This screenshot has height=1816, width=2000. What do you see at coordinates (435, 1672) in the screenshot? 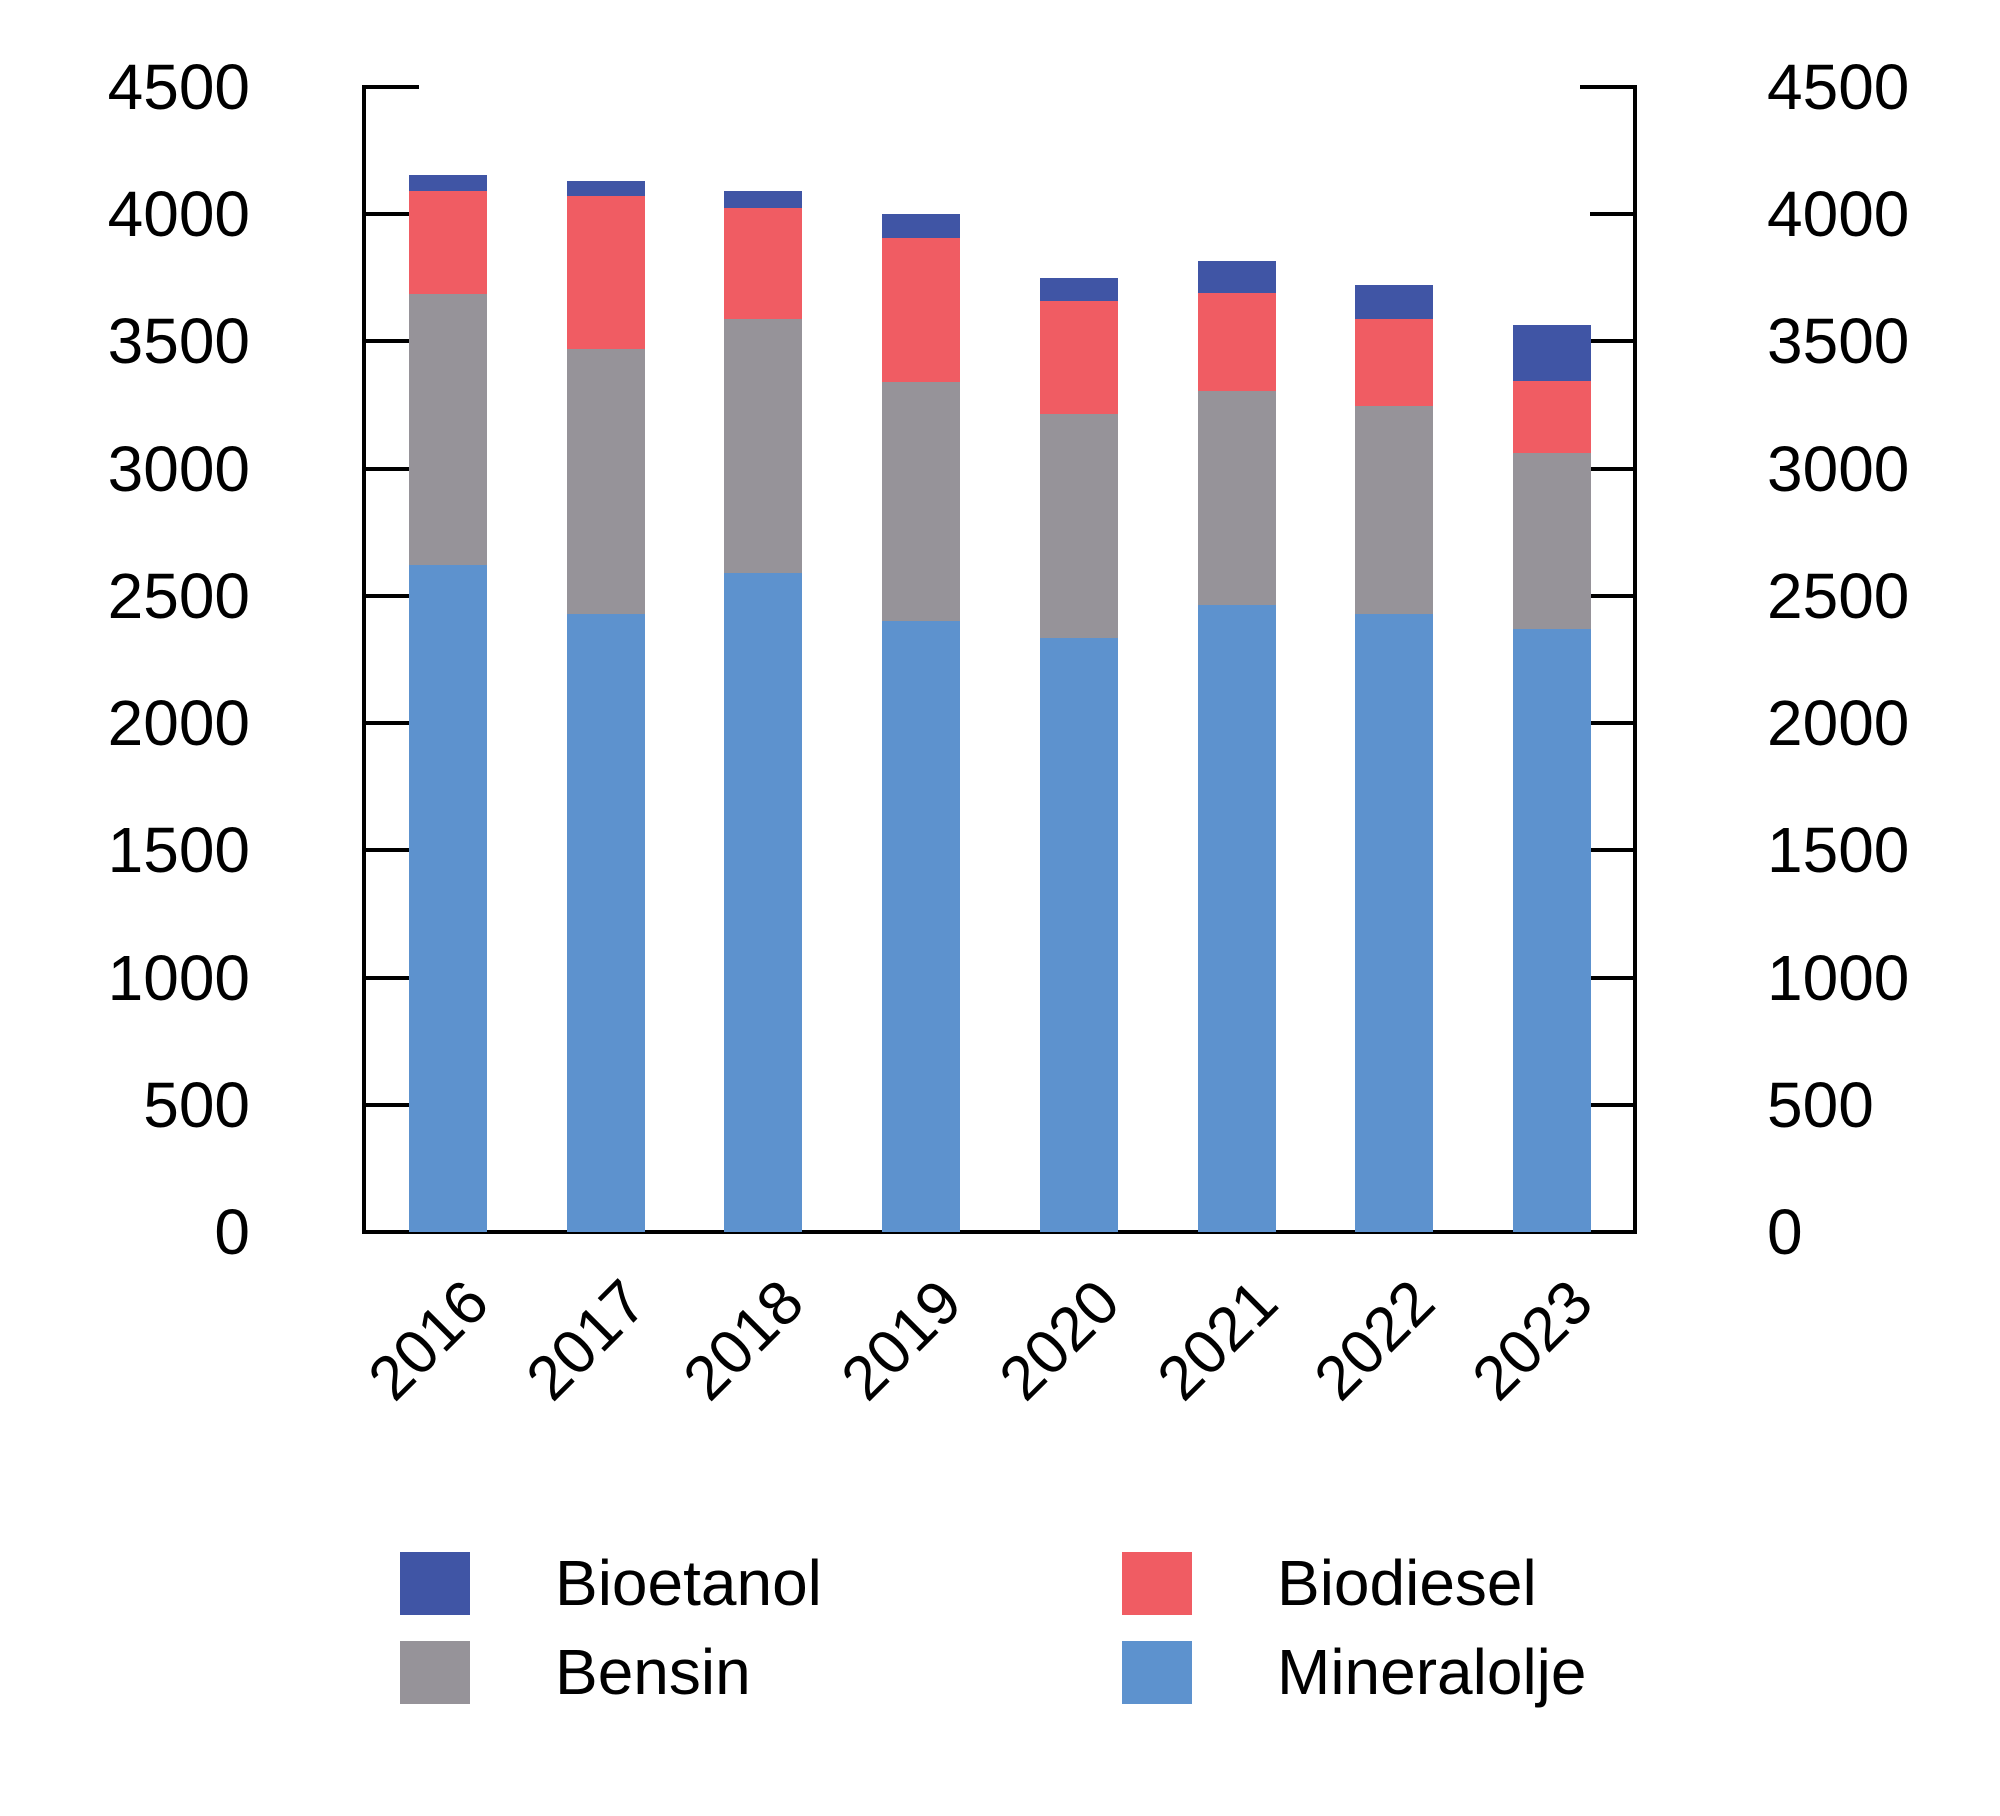
I see `legend-swatch-bensin` at bounding box center [435, 1672].